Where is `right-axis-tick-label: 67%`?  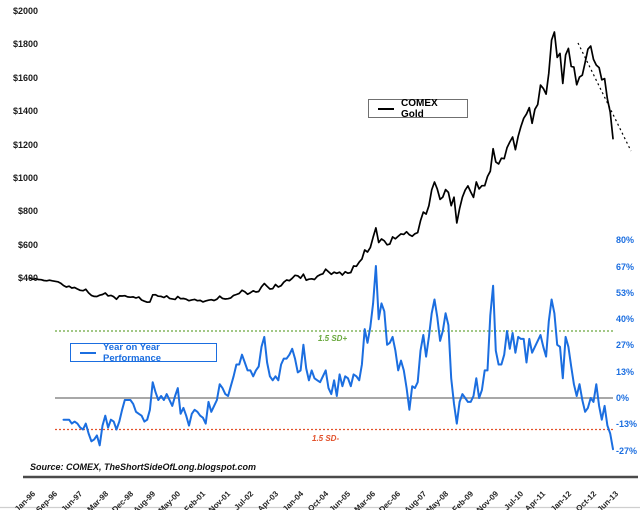 right-axis-tick-label: 67% is located at coordinates (625, 267).